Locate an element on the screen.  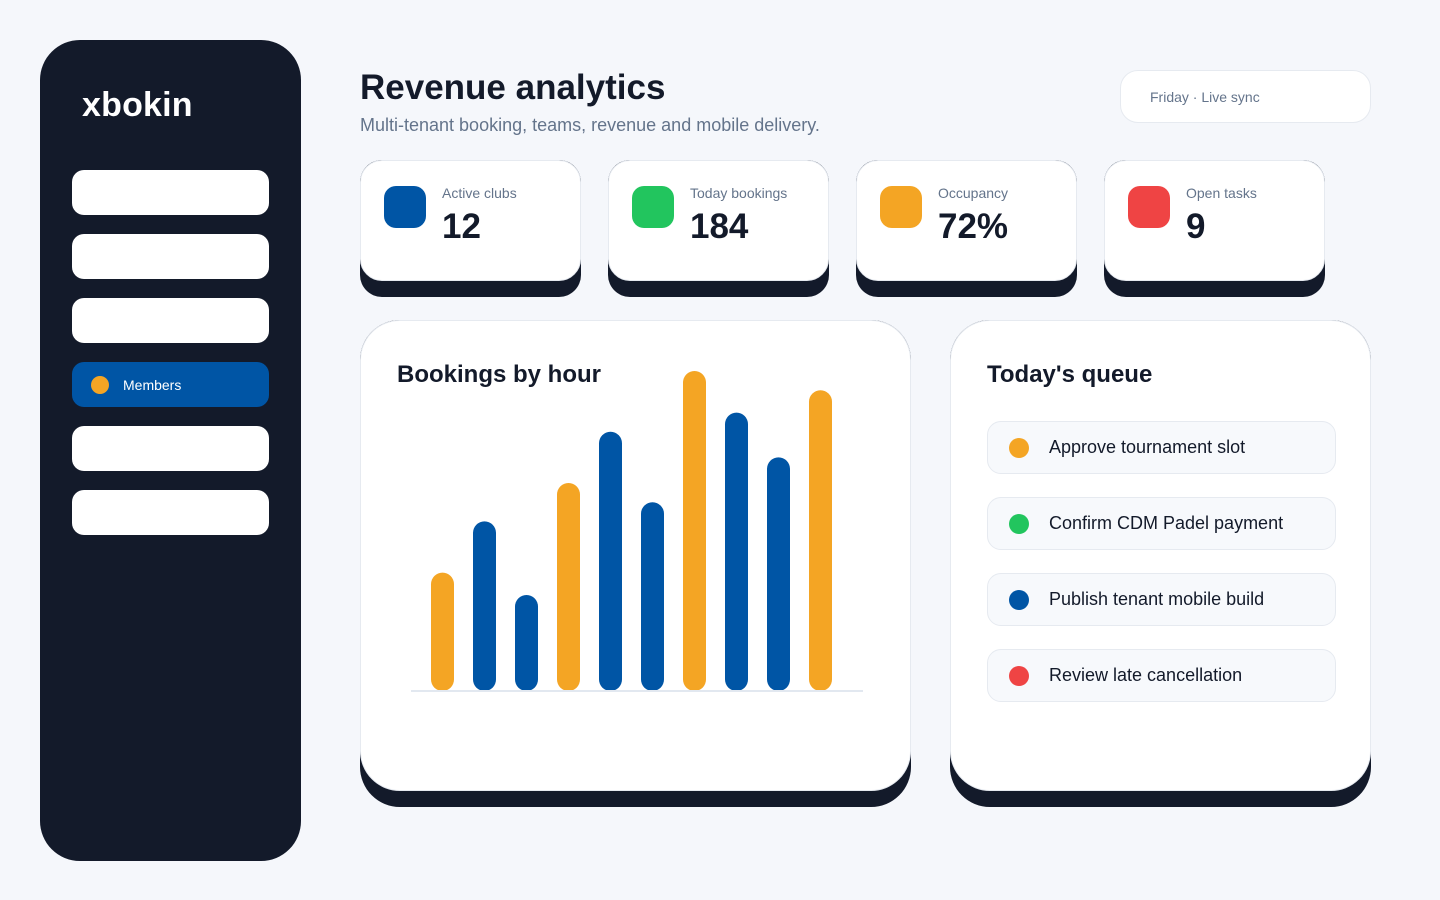
sidebar-nav: Members is located at coordinates (170, 362).